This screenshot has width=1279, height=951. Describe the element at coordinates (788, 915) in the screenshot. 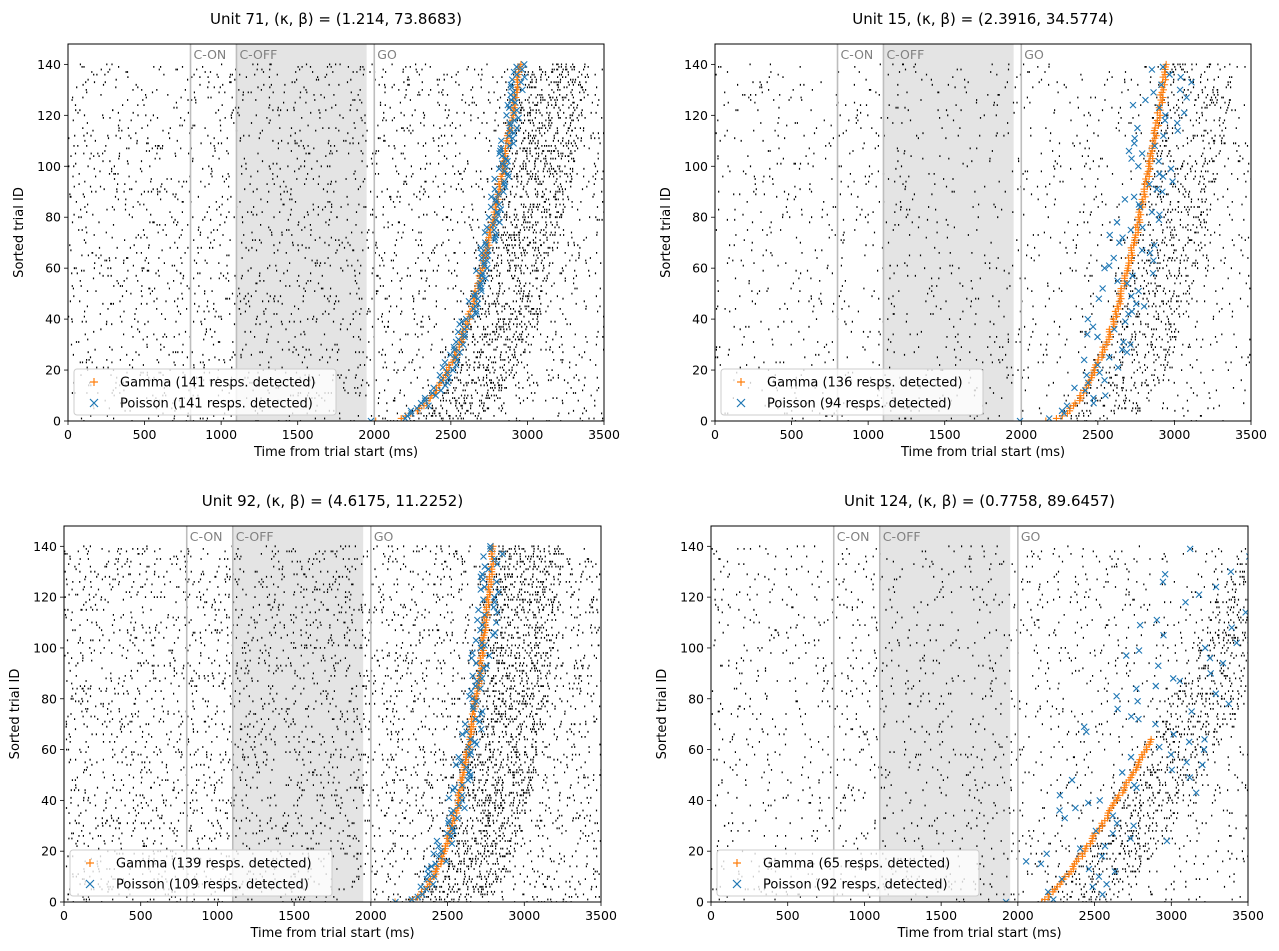

I see `x-tick-label: 500` at that location.